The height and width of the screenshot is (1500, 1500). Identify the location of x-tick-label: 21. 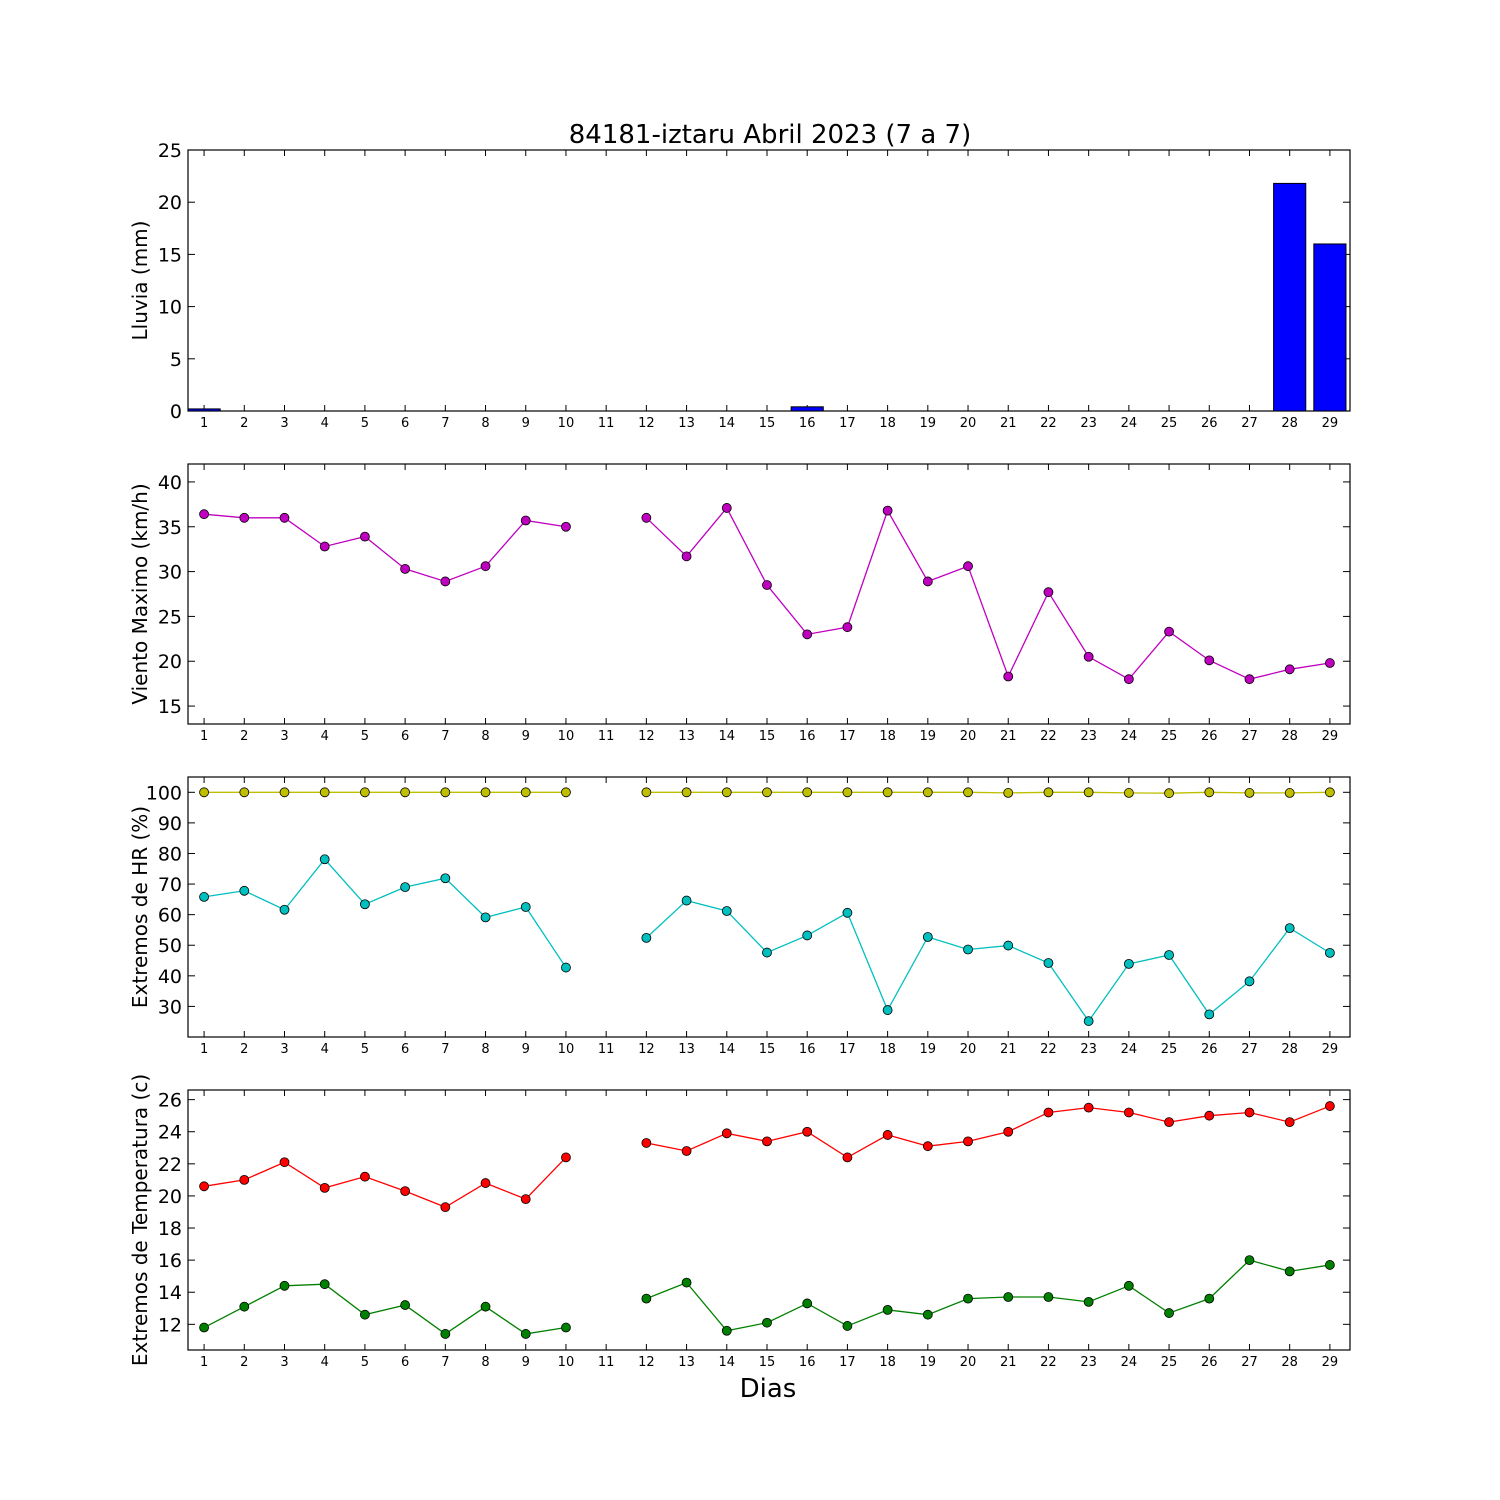
(1008, 423).